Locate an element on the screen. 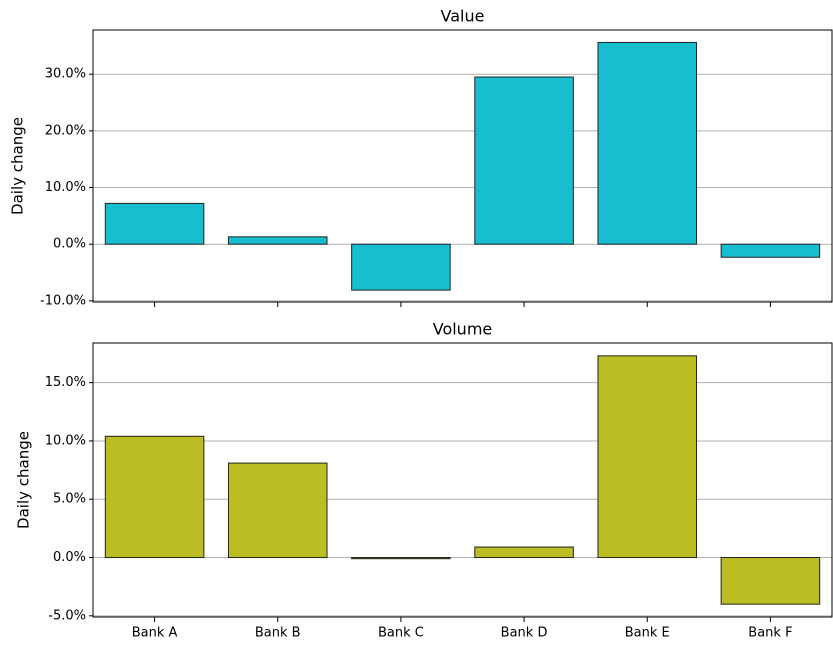  y-tick-label: -10.0% is located at coordinates (63, 300).